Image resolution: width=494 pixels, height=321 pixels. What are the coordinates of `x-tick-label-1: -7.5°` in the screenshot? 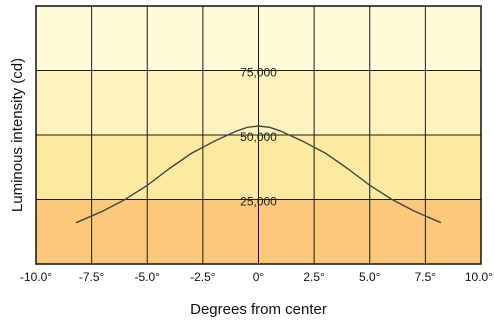 It's located at (92, 277).